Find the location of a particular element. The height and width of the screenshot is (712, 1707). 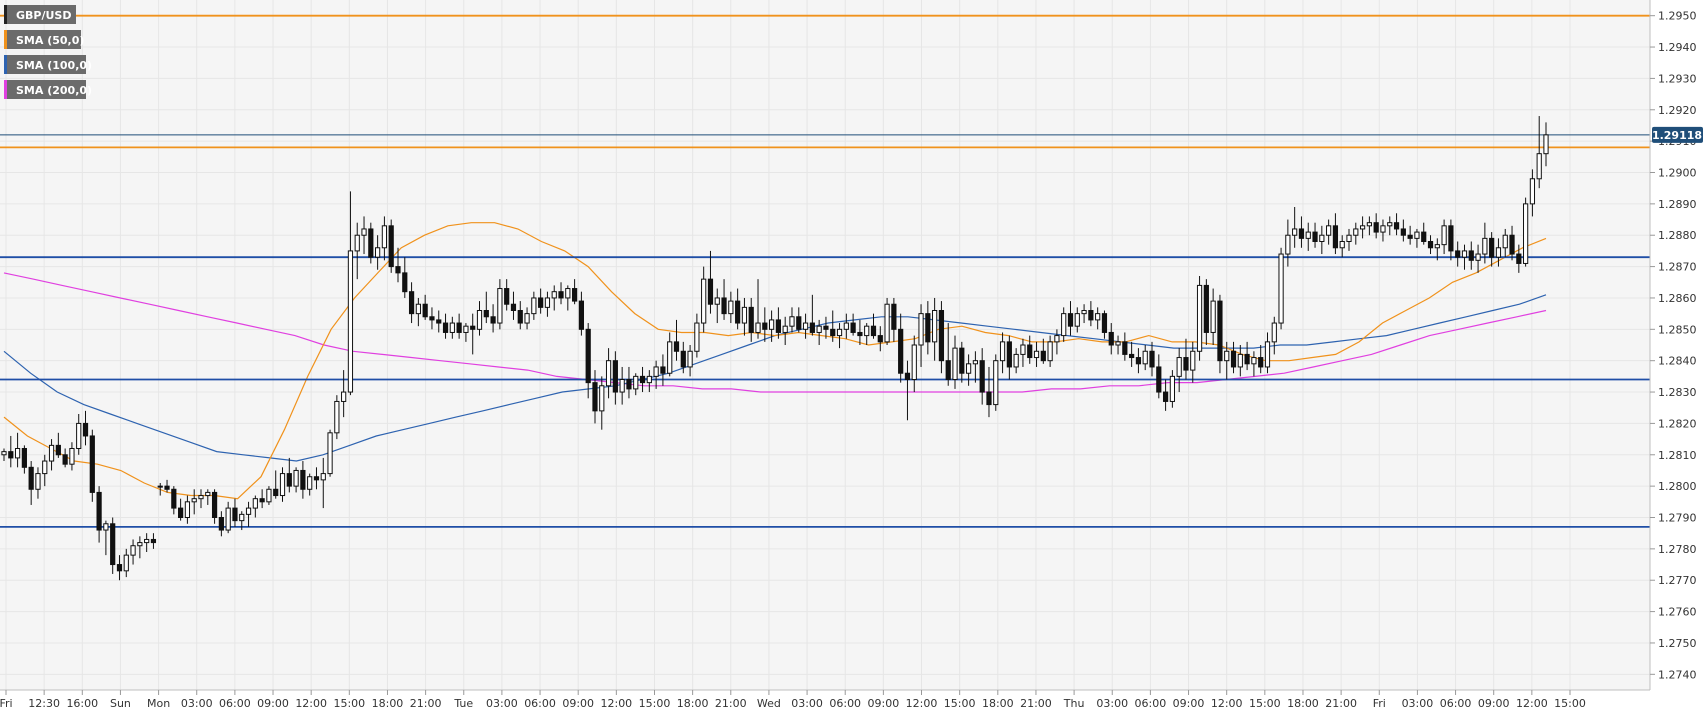

y-tick-label: 1.2800 is located at coordinates (1677, 486).